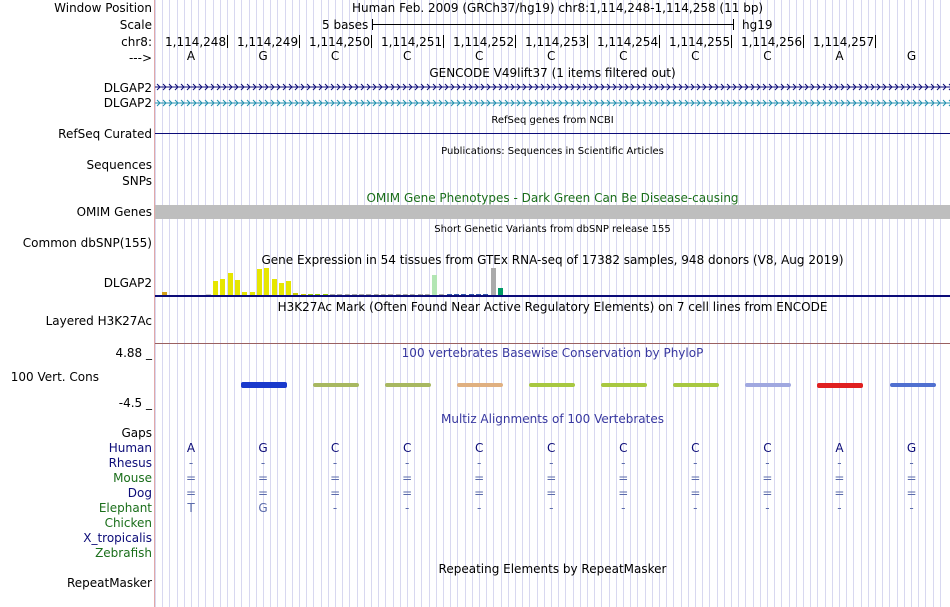 The width and height of the screenshot is (950, 607). What do you see at coordinates (114, 212) in the screenshot?
I see `track-label-omim: OMIM Genes` at bounding box center [114, 212].